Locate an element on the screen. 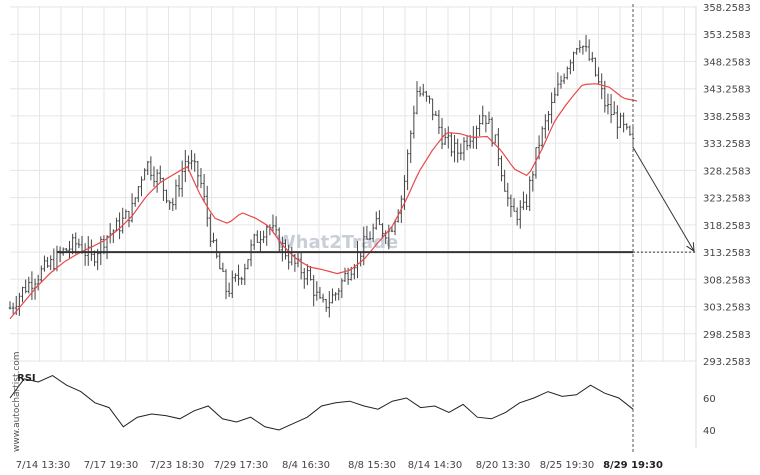 The image size is (760, 475). time-tick-label: 8/29 19:30 is located at coordinates (633, 465).